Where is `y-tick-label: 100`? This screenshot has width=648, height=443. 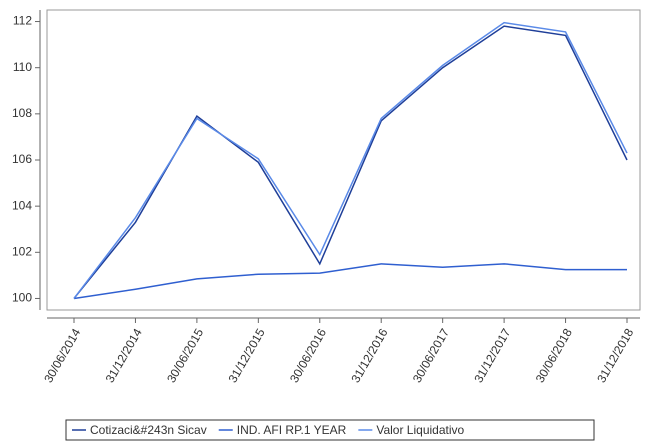
y-tick-label: 100 is located at coordinates (22, 298).